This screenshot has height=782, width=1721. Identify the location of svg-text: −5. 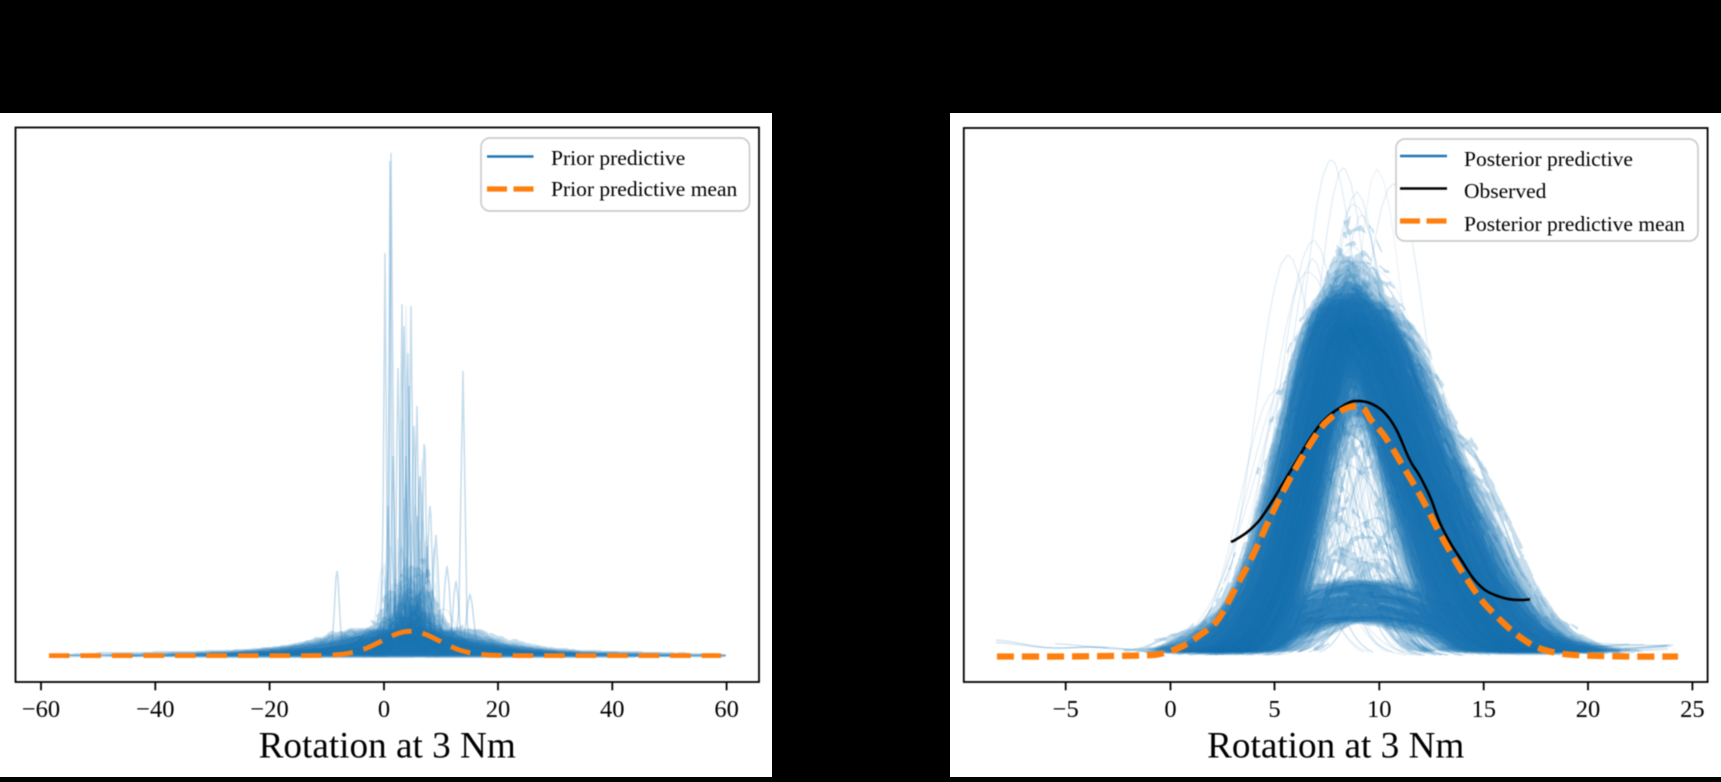
(1066, 709).